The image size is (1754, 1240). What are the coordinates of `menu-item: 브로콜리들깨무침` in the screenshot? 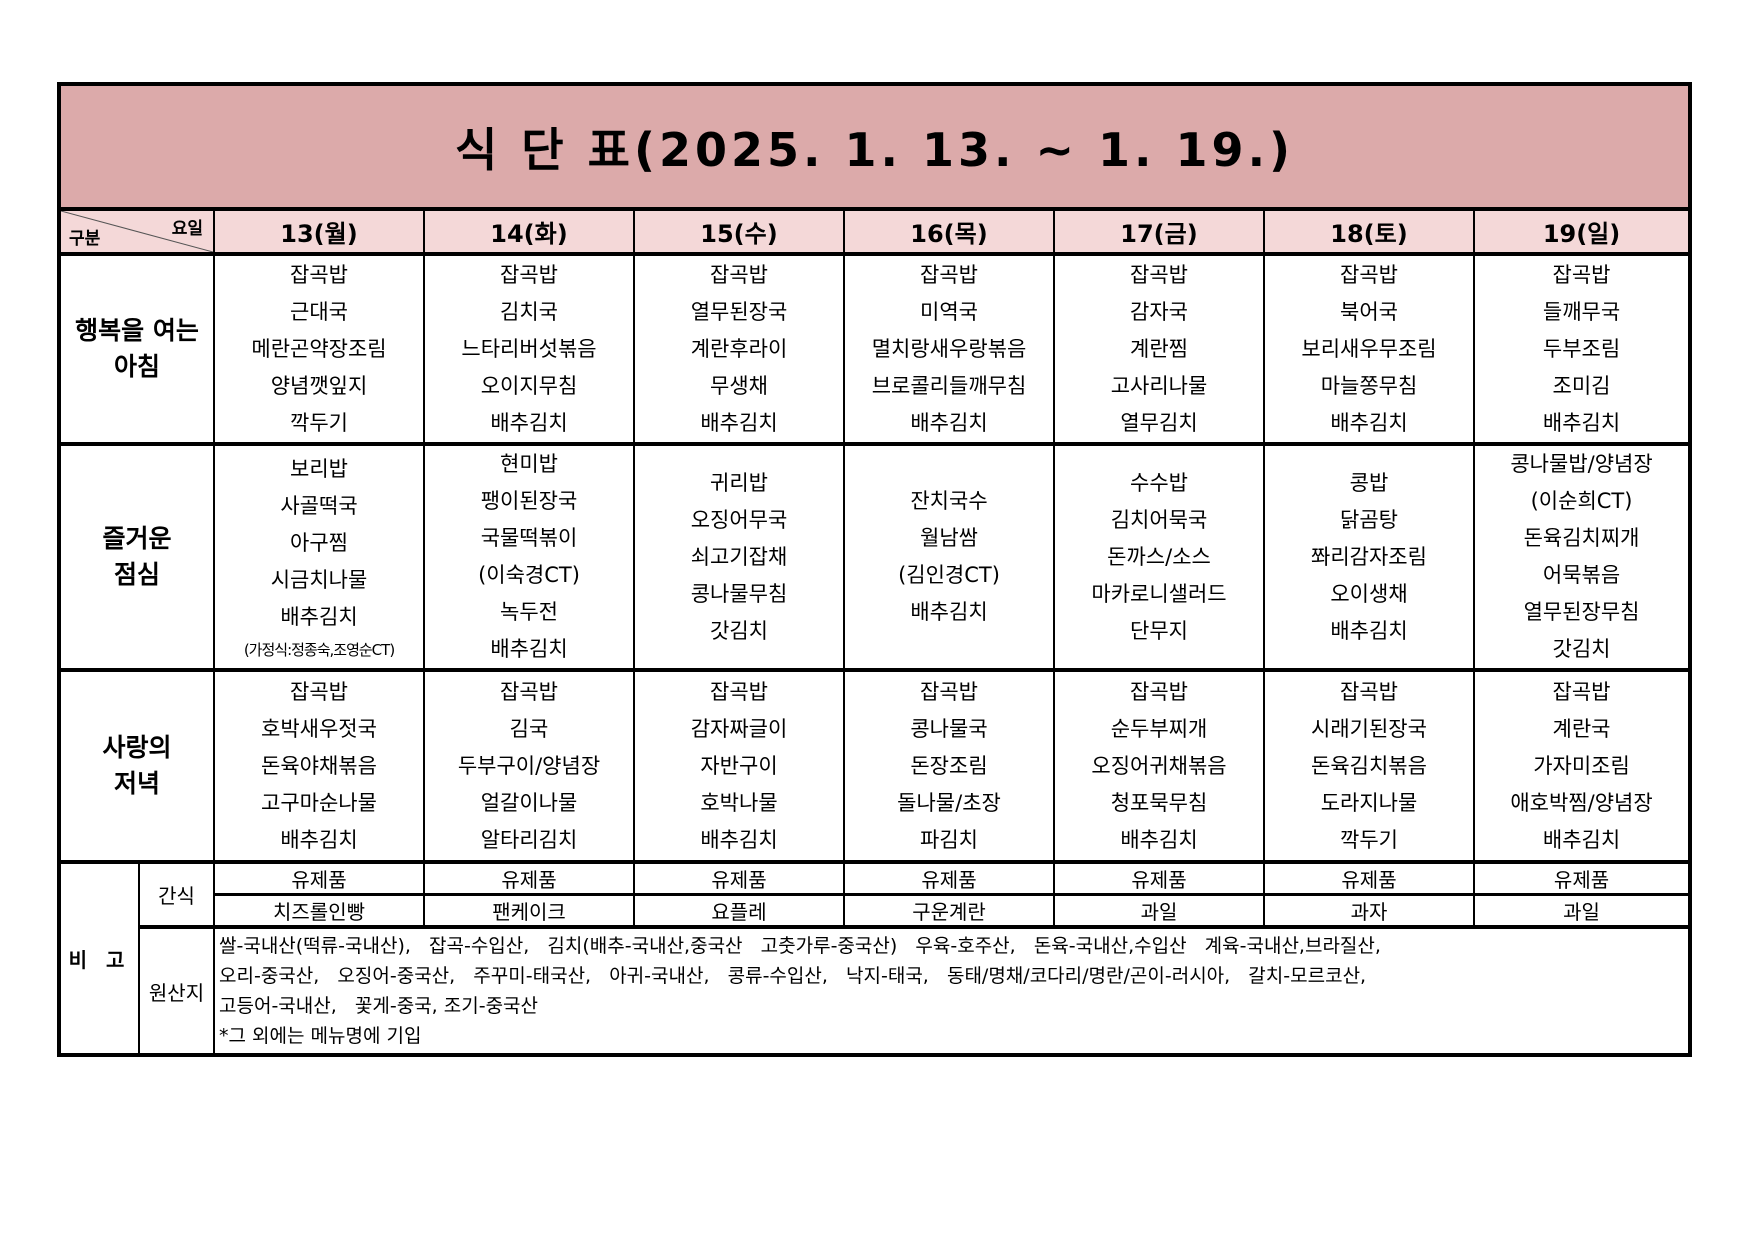 It's located at (949, 385).